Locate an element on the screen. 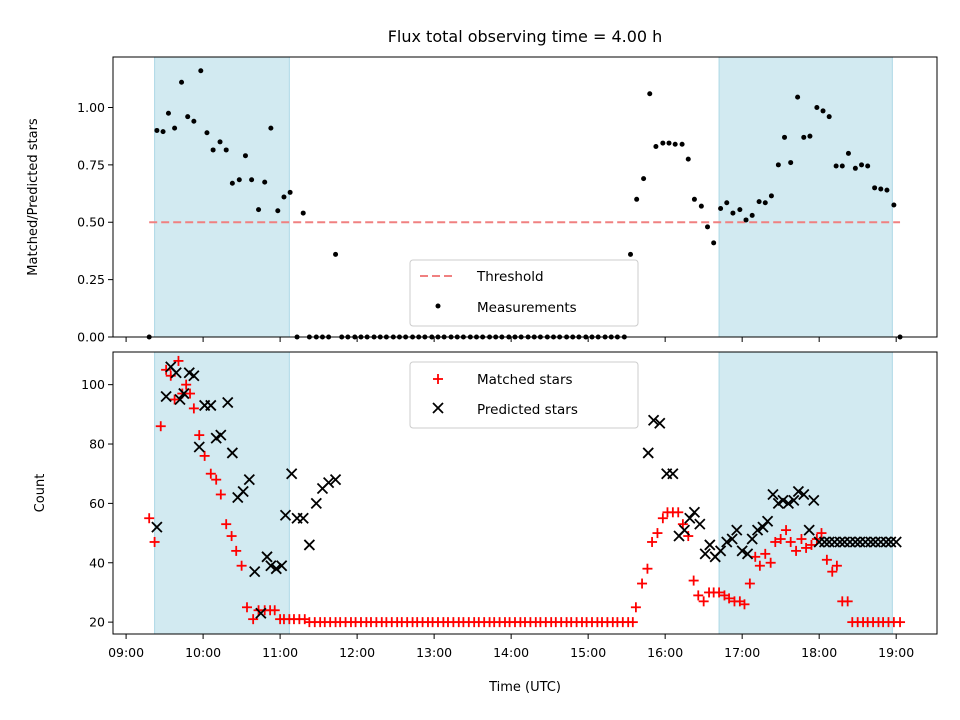 The image size is (960, 720). legend-matched-swatch is located at coordinates (438, 379).